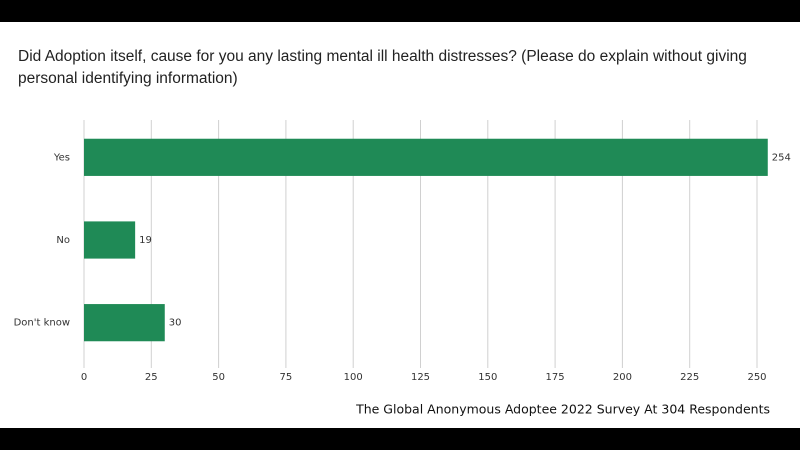  Describe the element at coordinates (145, 240) in the screenshot. I see `data-label: 19` at that location.